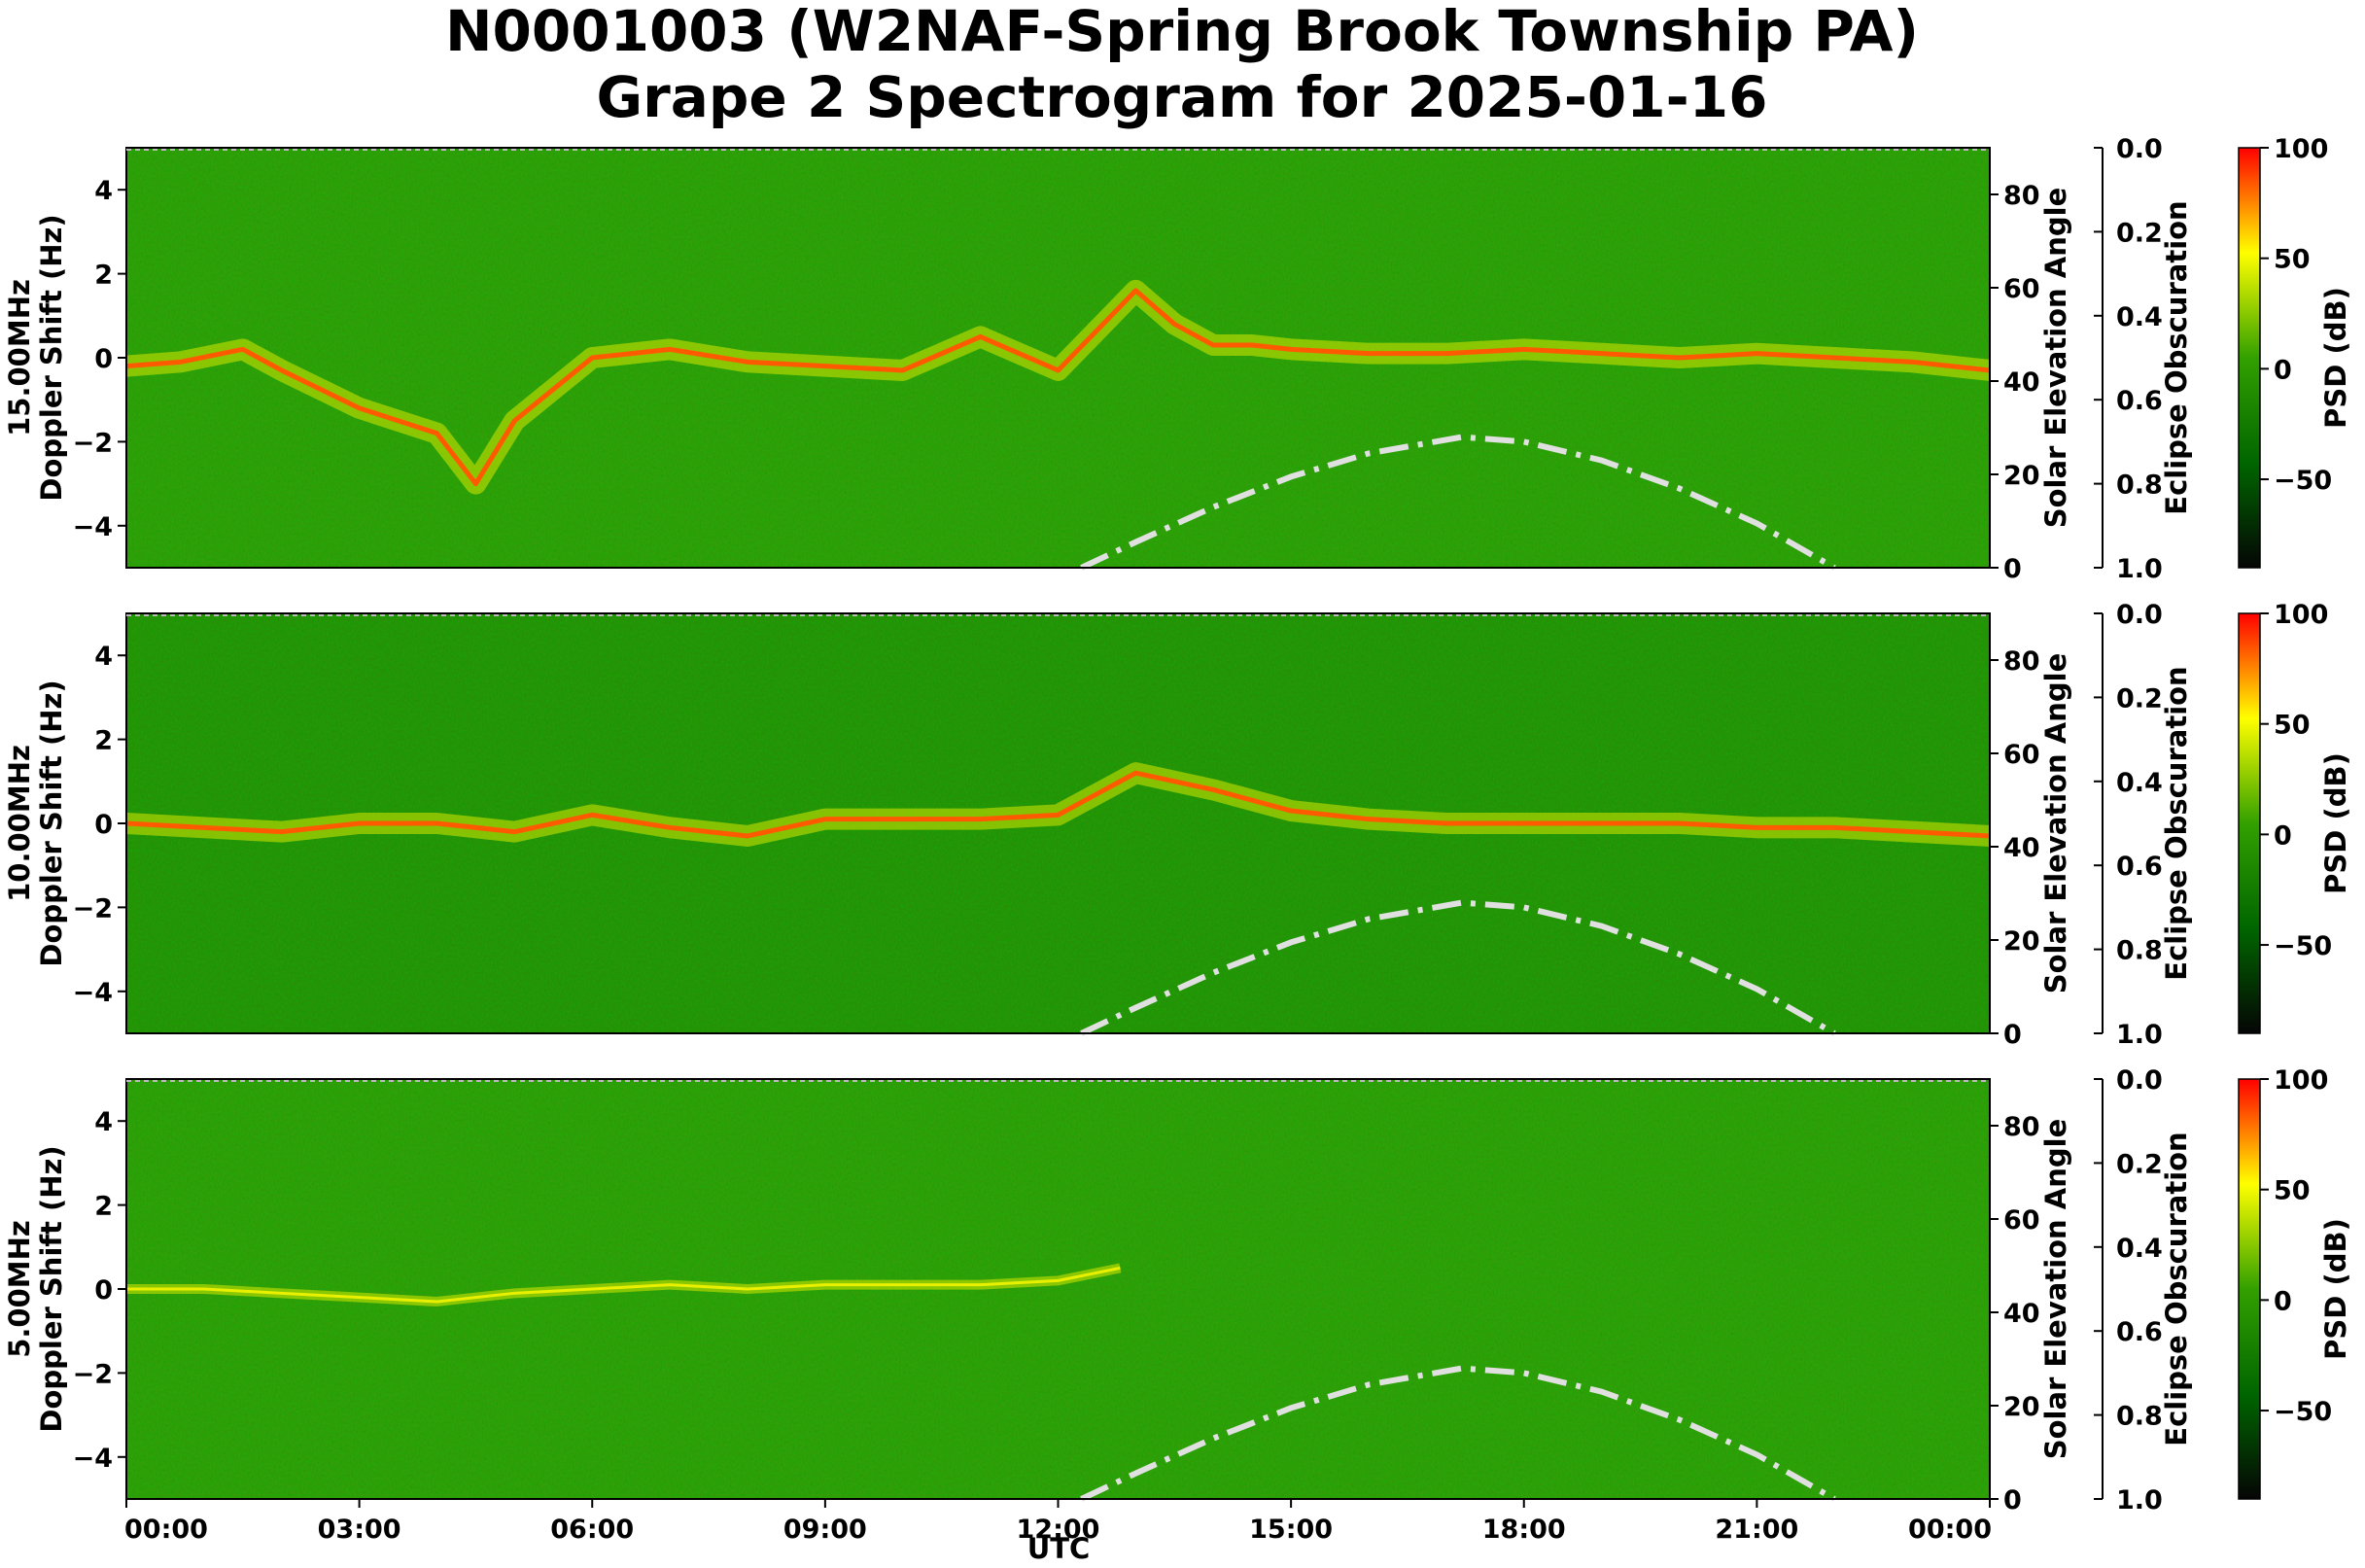 The width and height of the screenshot is (2365, 1568). I want to click on x-tick-label: 21:00, so click(1756, 1530).